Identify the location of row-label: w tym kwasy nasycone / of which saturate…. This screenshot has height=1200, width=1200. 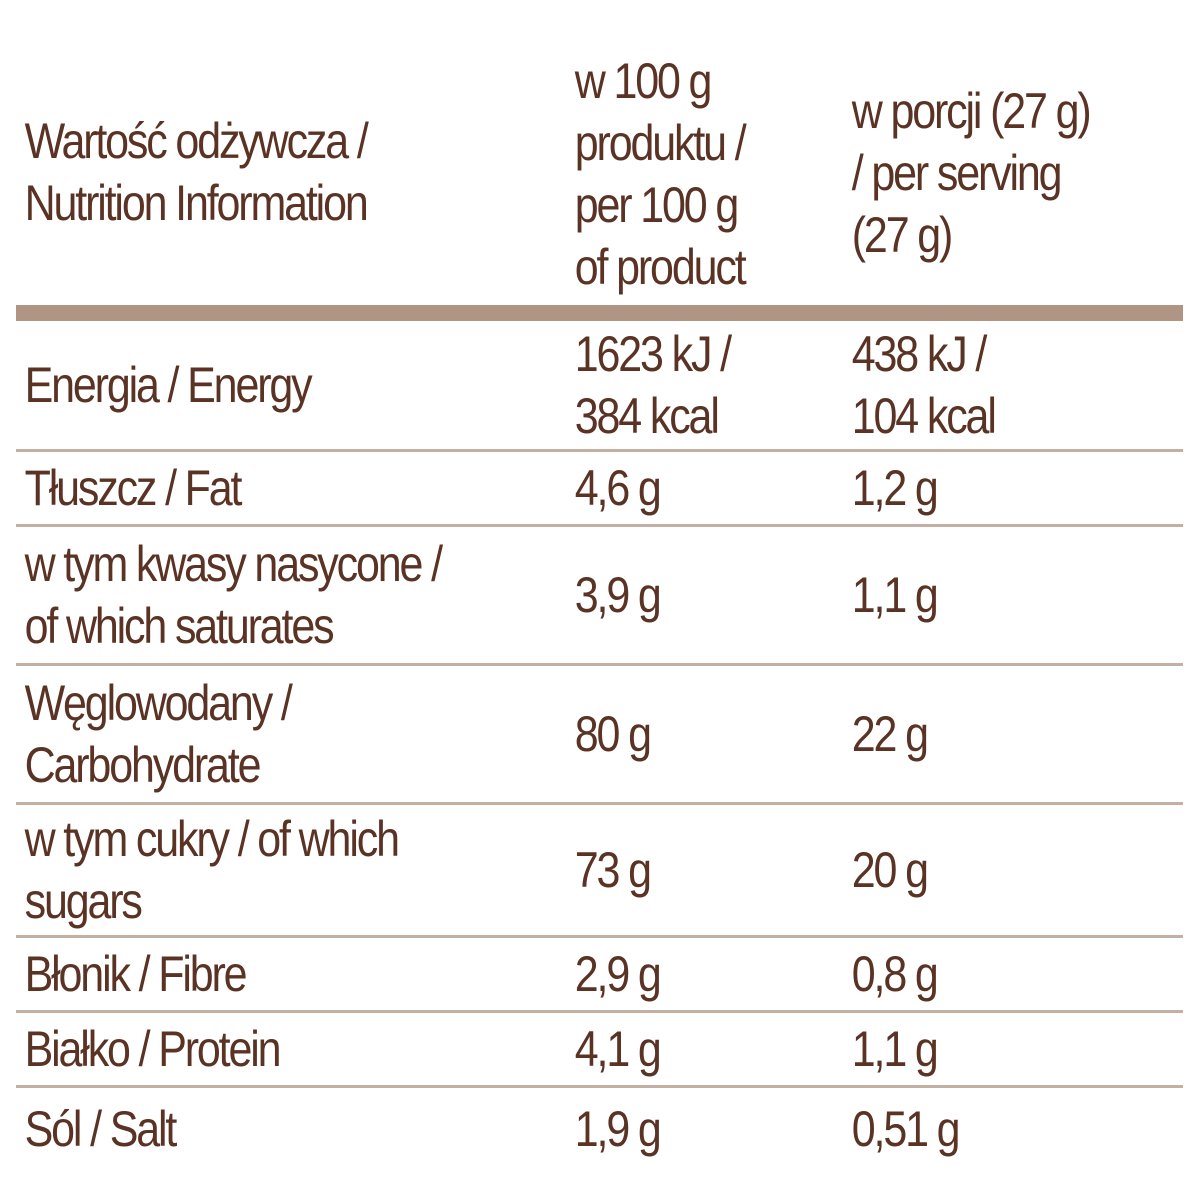
(250, 595).